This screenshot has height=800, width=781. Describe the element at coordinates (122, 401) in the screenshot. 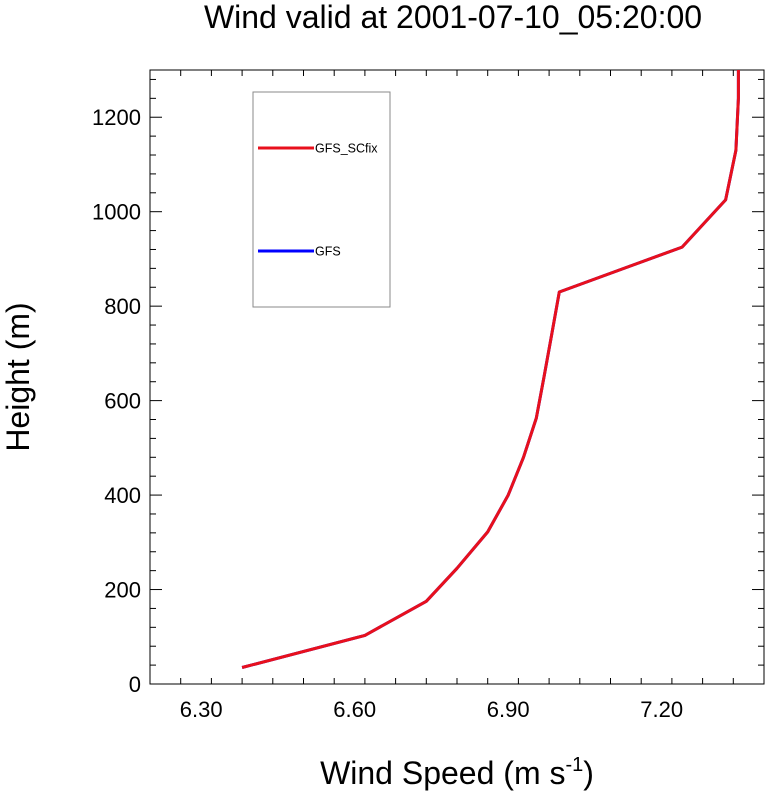

I see `y-tick-label: 600` at that location.